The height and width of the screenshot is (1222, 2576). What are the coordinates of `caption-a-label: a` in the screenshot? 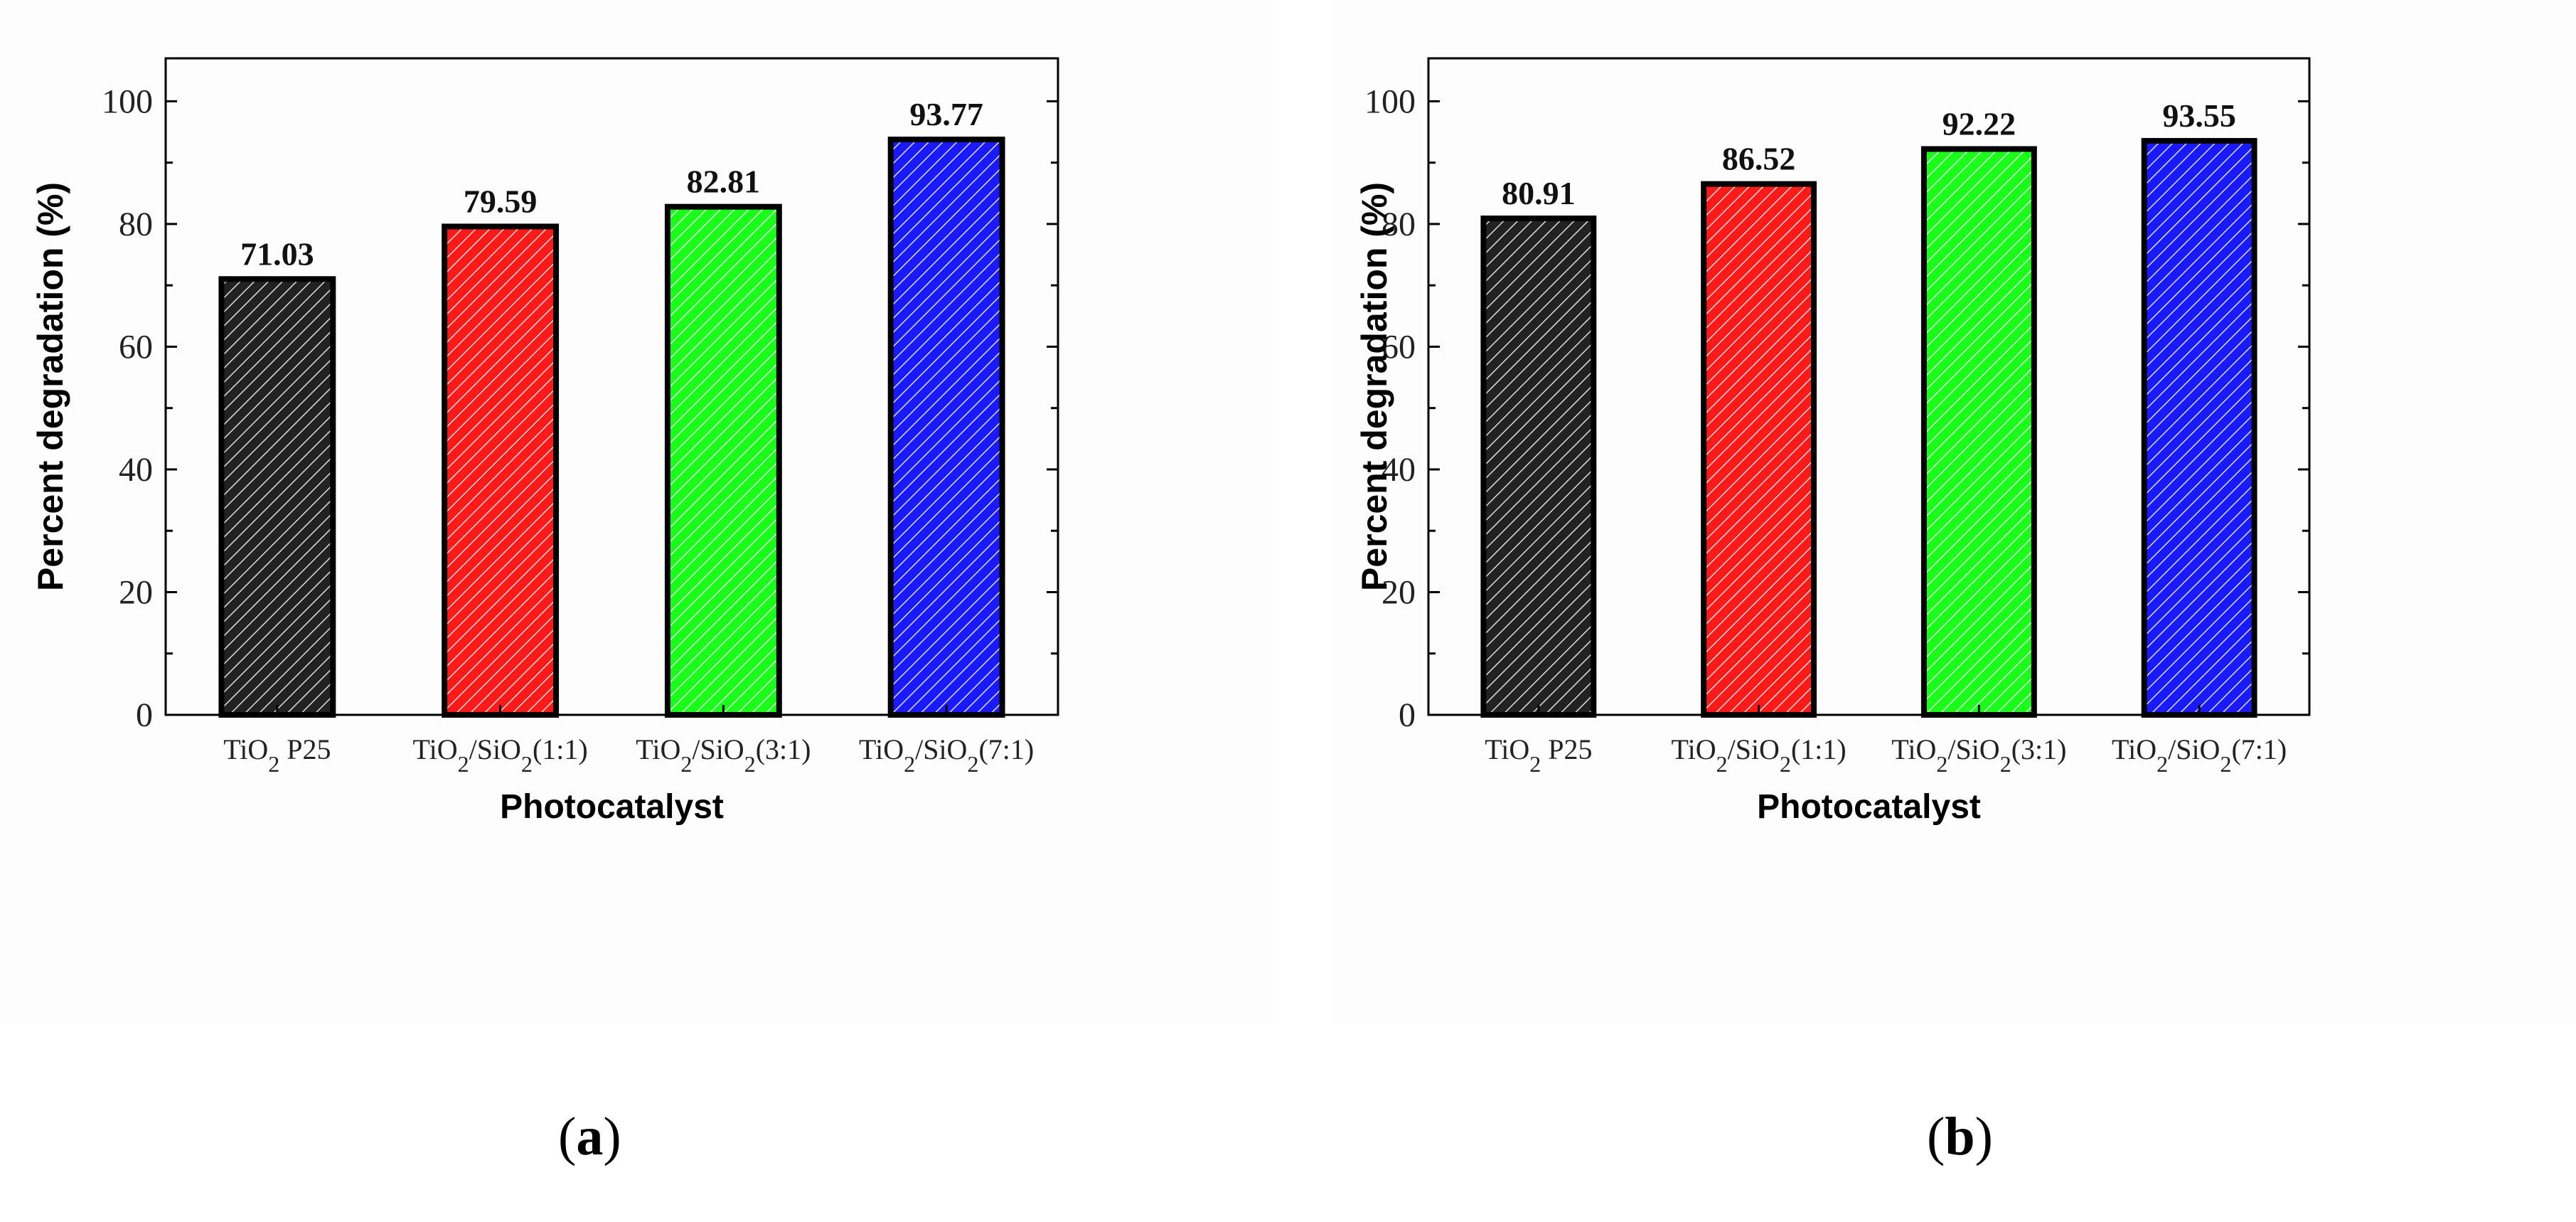 It's located at (590, 1137).